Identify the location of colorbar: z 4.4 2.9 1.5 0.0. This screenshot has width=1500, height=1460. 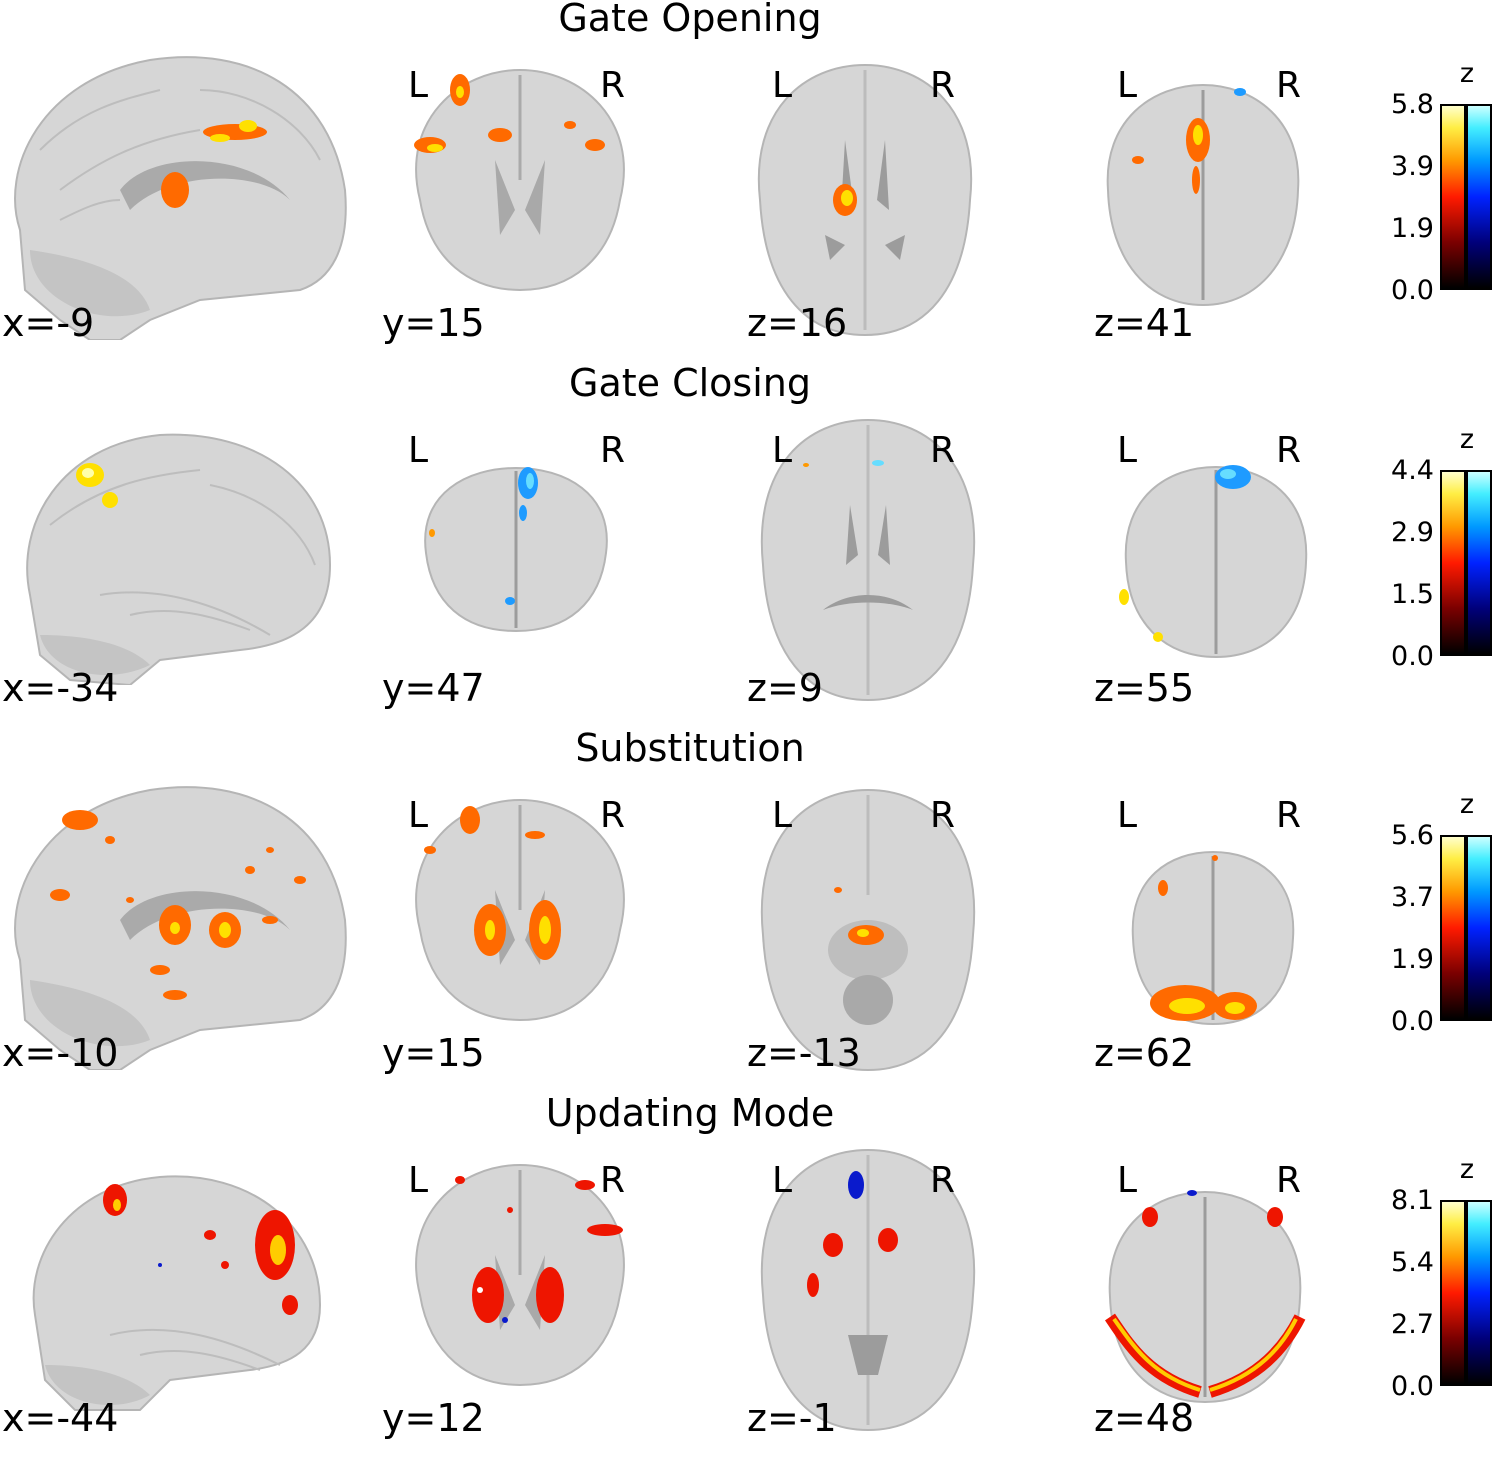
(1420, 578).